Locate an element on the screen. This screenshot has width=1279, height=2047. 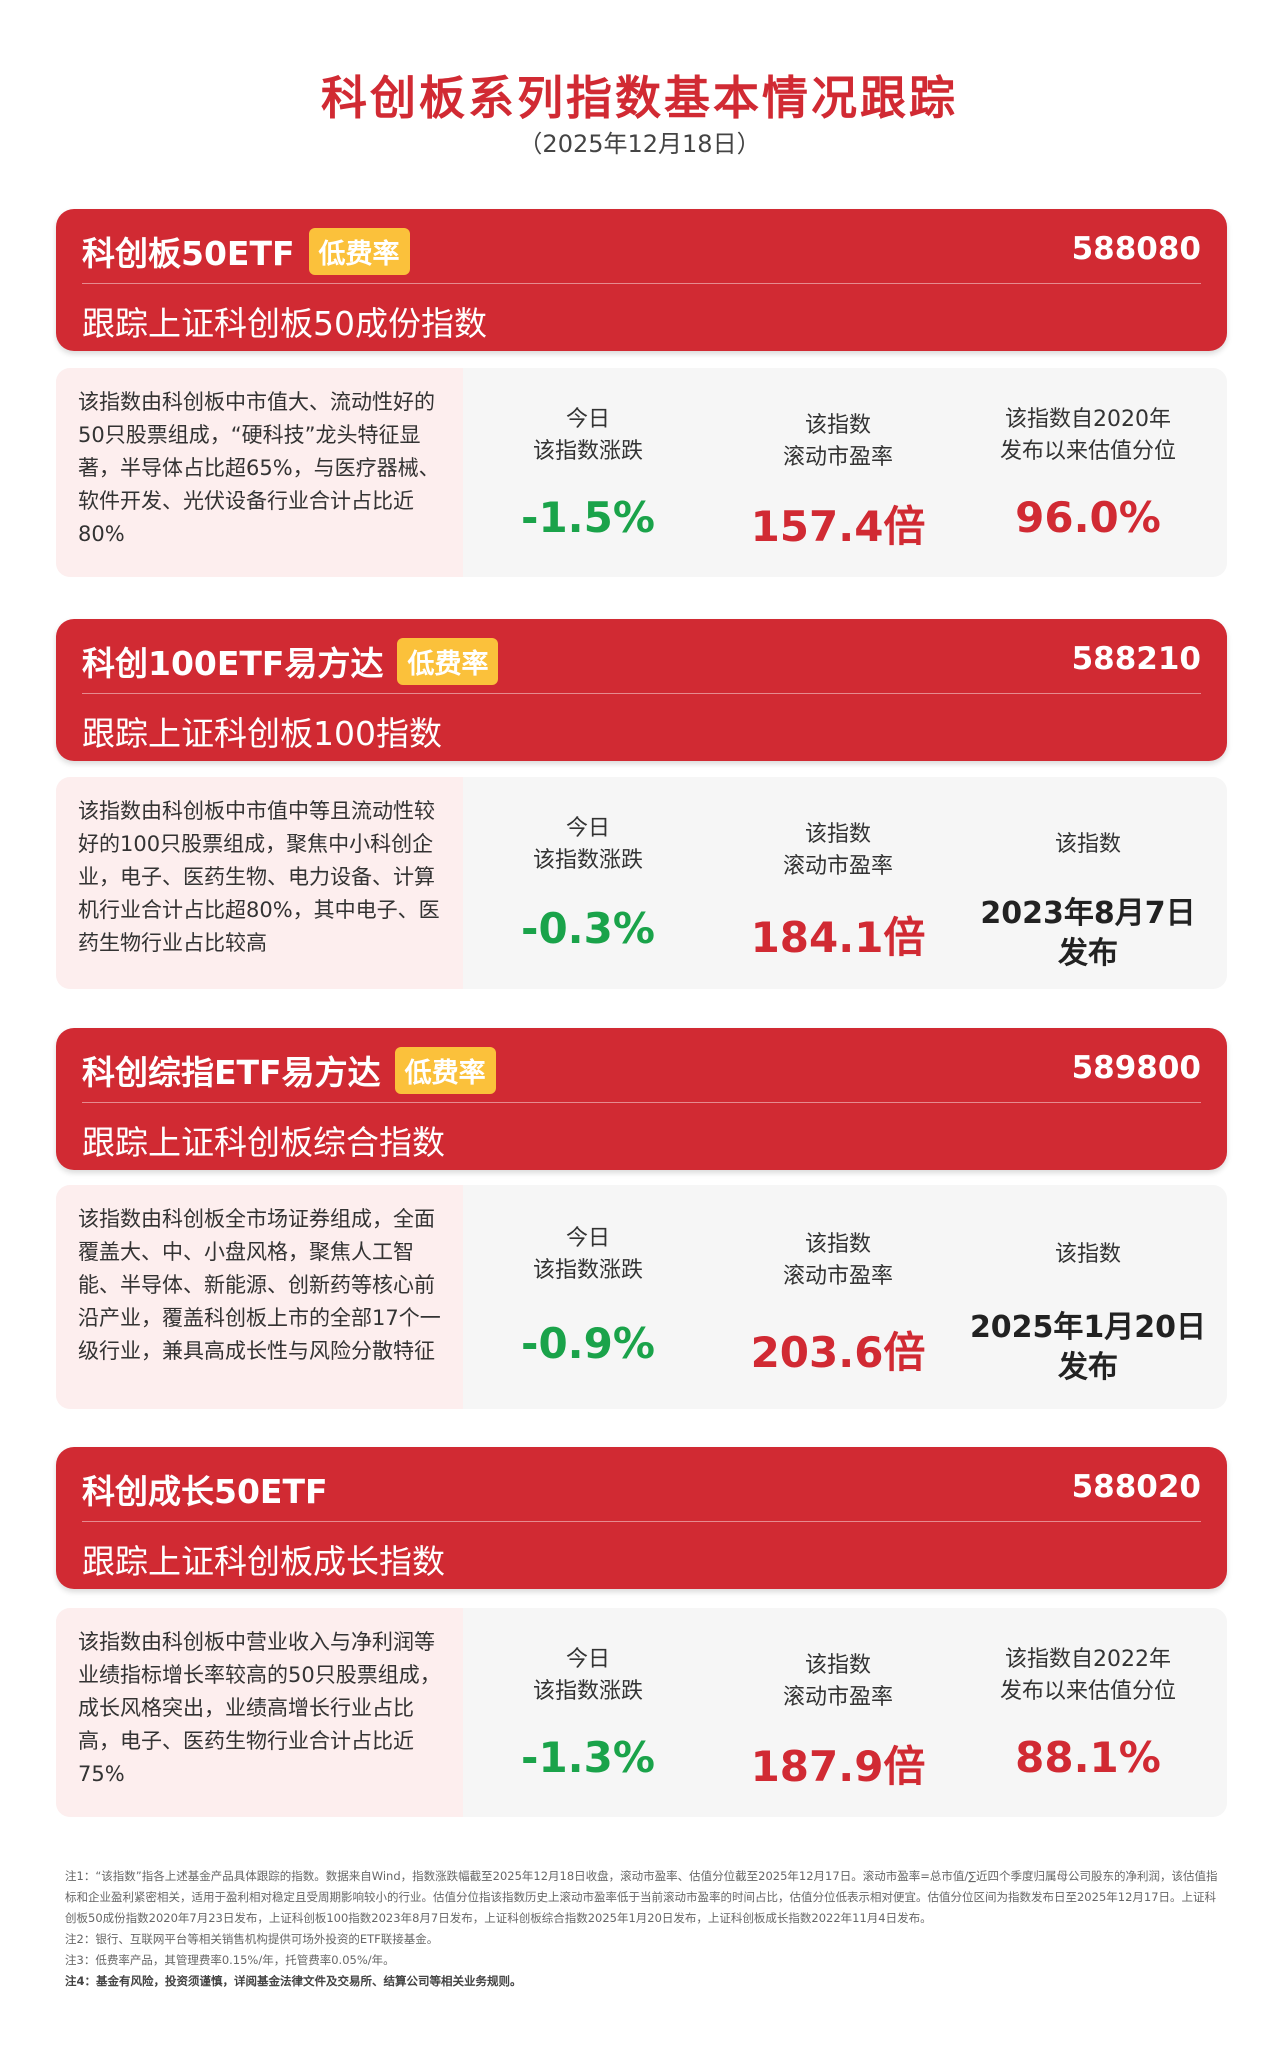
note-2: 注2：银行、互联网平台等相关销售机构提供可场外投资的ETF联接基金。 is located at coordinates (252, 1939).